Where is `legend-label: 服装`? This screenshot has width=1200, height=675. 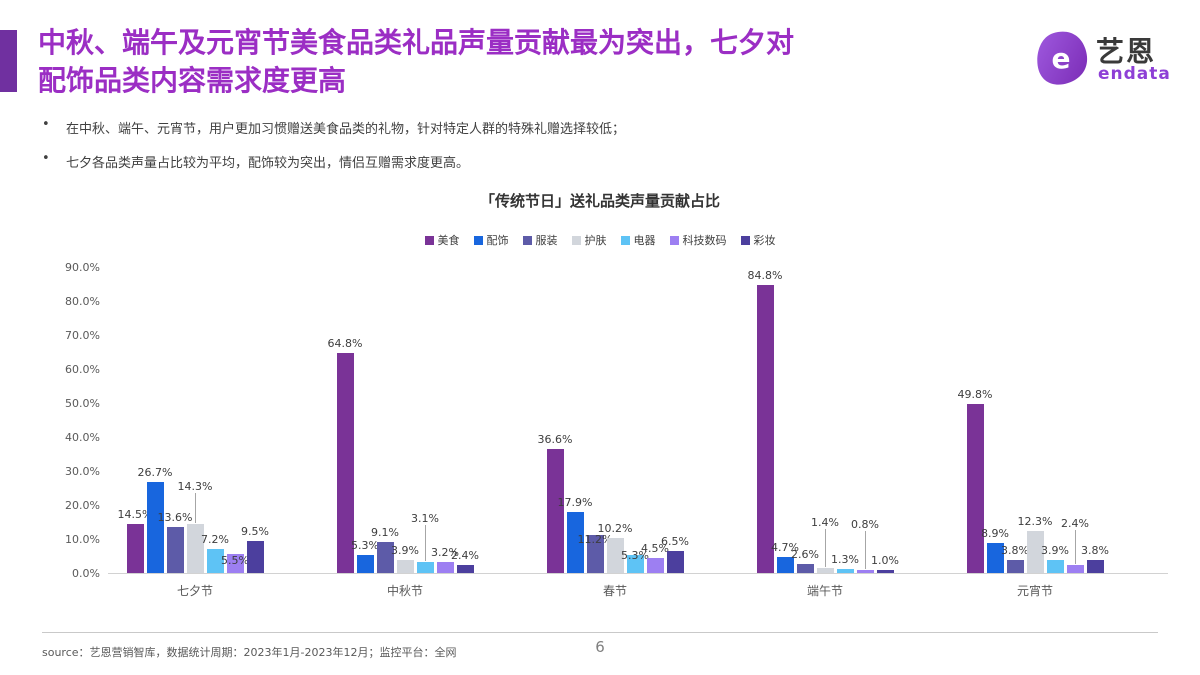
legend-label: 服装 is located at coordinates (546, 240).